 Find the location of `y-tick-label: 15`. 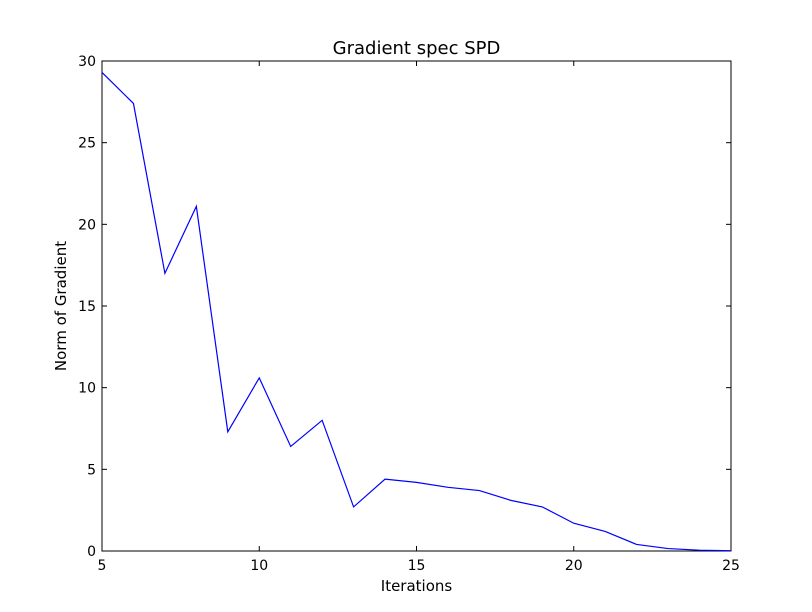

y-tick-label: 15 is located at coordinates (87, 307).